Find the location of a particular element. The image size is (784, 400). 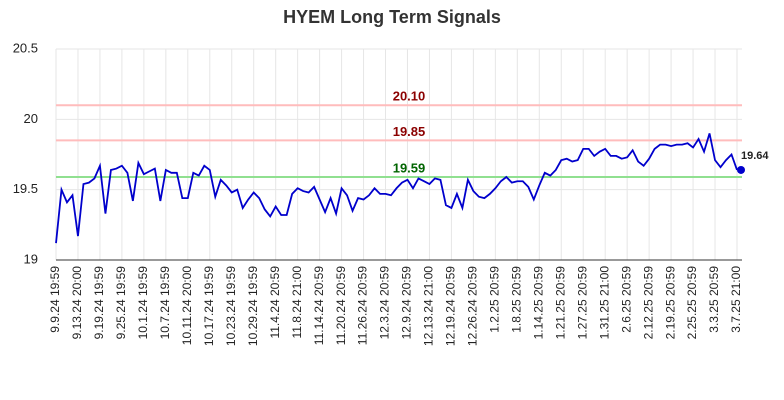

x-tick-label: 1.14.25 20:59 is located at coordinates (538, 303).